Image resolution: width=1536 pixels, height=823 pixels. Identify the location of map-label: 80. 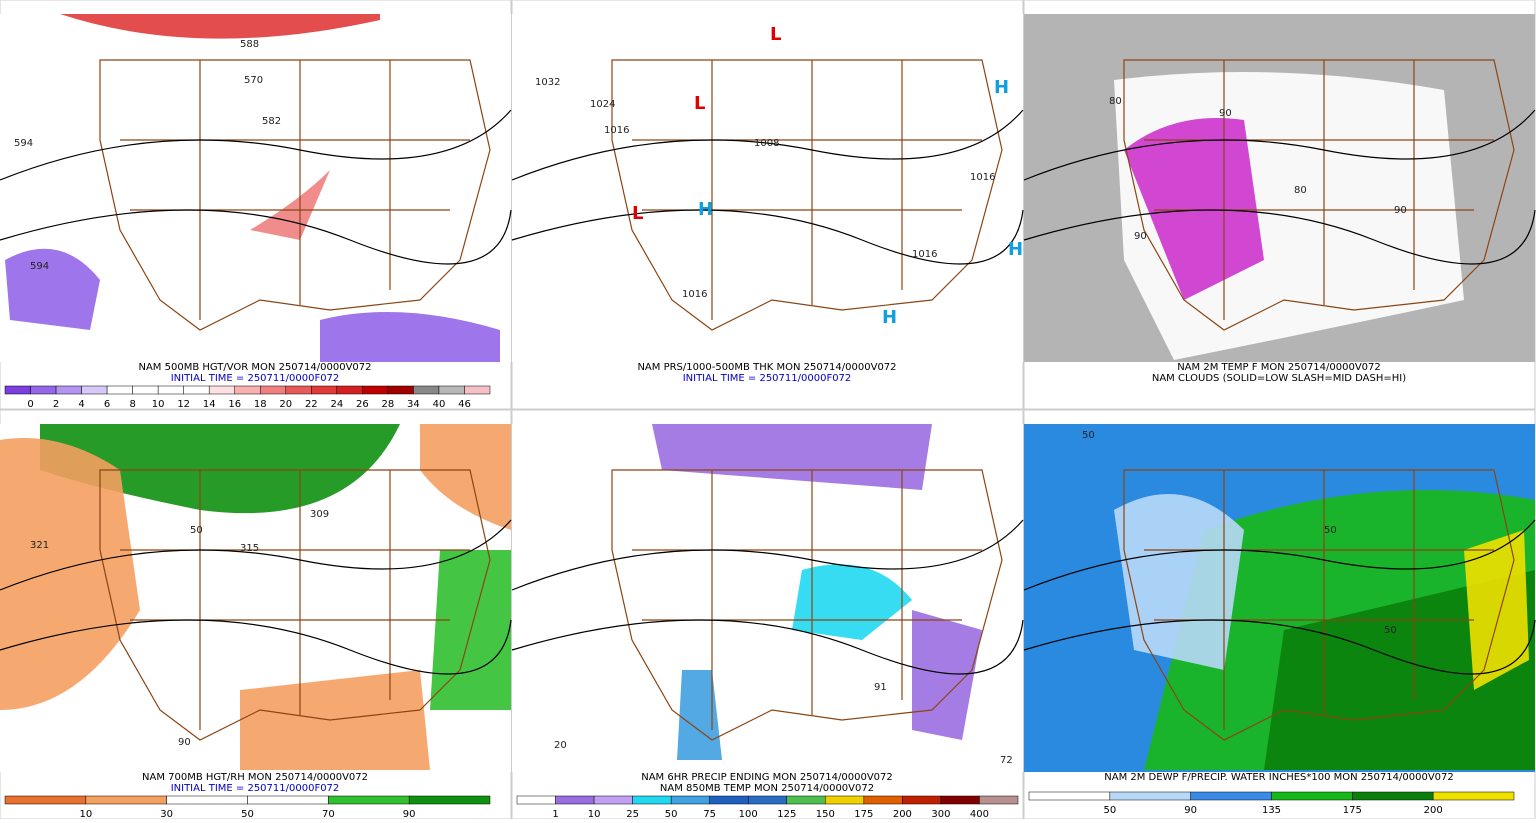
(1300, 190).